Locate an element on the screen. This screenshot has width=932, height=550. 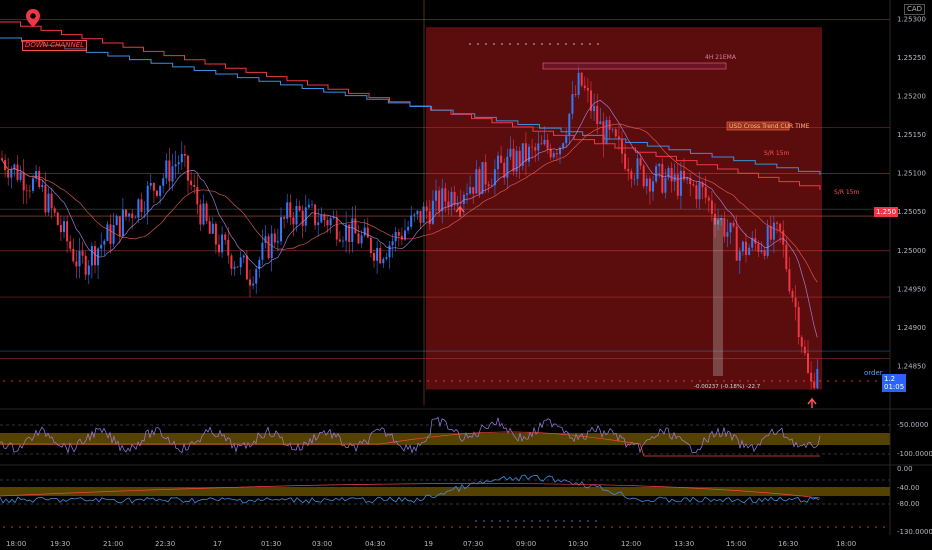
usd-label-box is located at coordinates (758, 126).